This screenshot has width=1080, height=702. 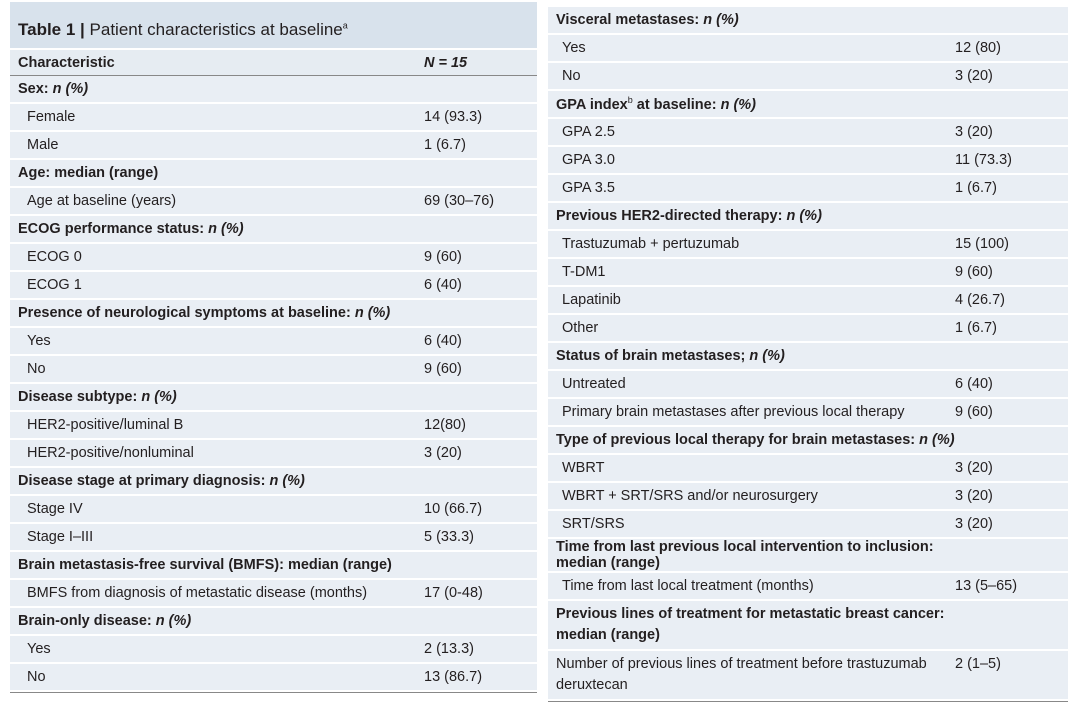 What do you see at coordinates (97, 397) in the screenshot?
I see `row-label: Disease subtype: n (%)` at bounding box center [97, 397].